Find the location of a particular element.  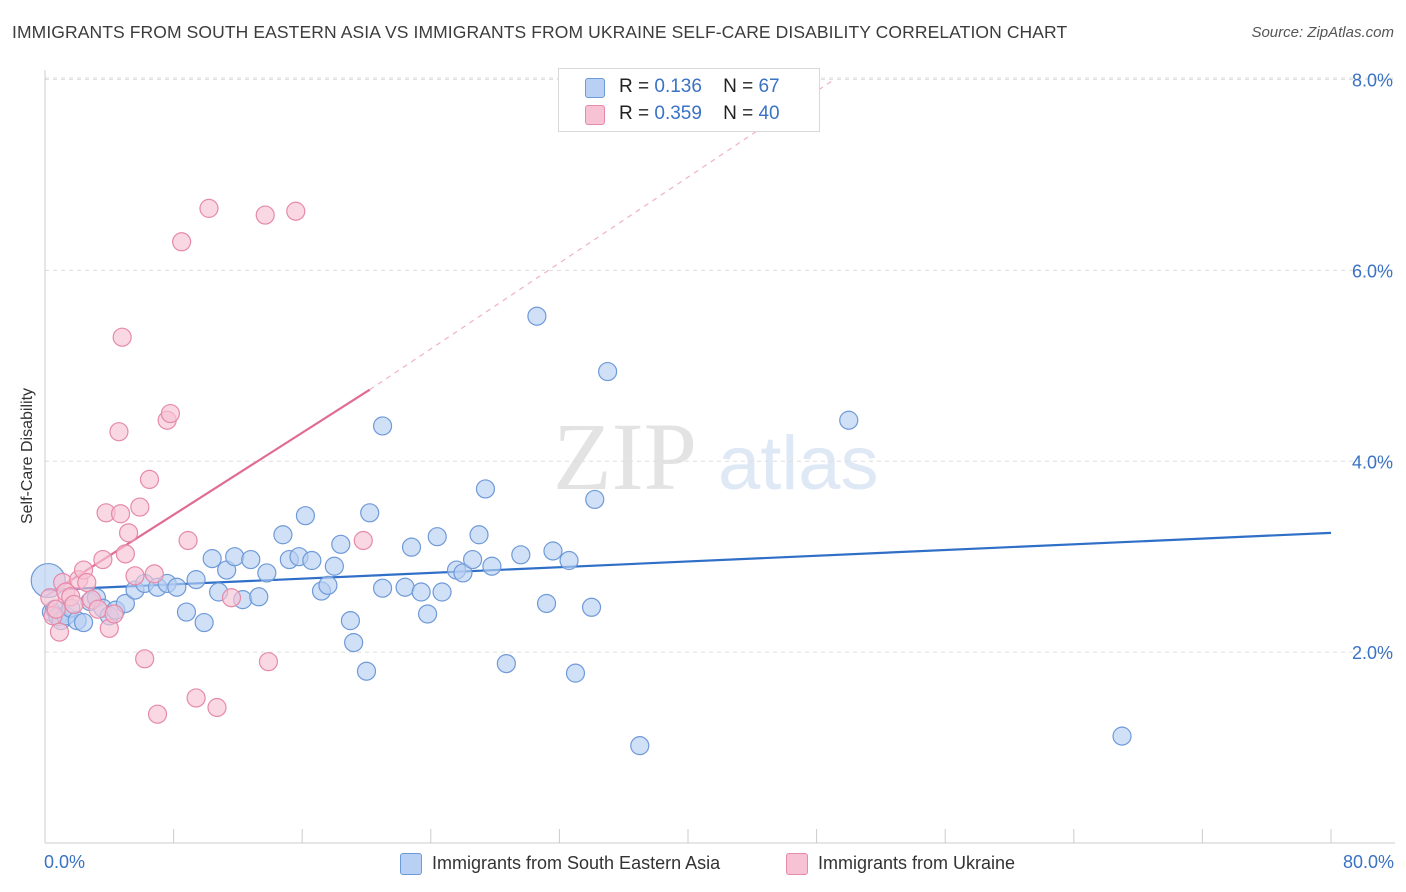

legend-label: Immigrants from Ukraine is located at coordinates (917, 863).